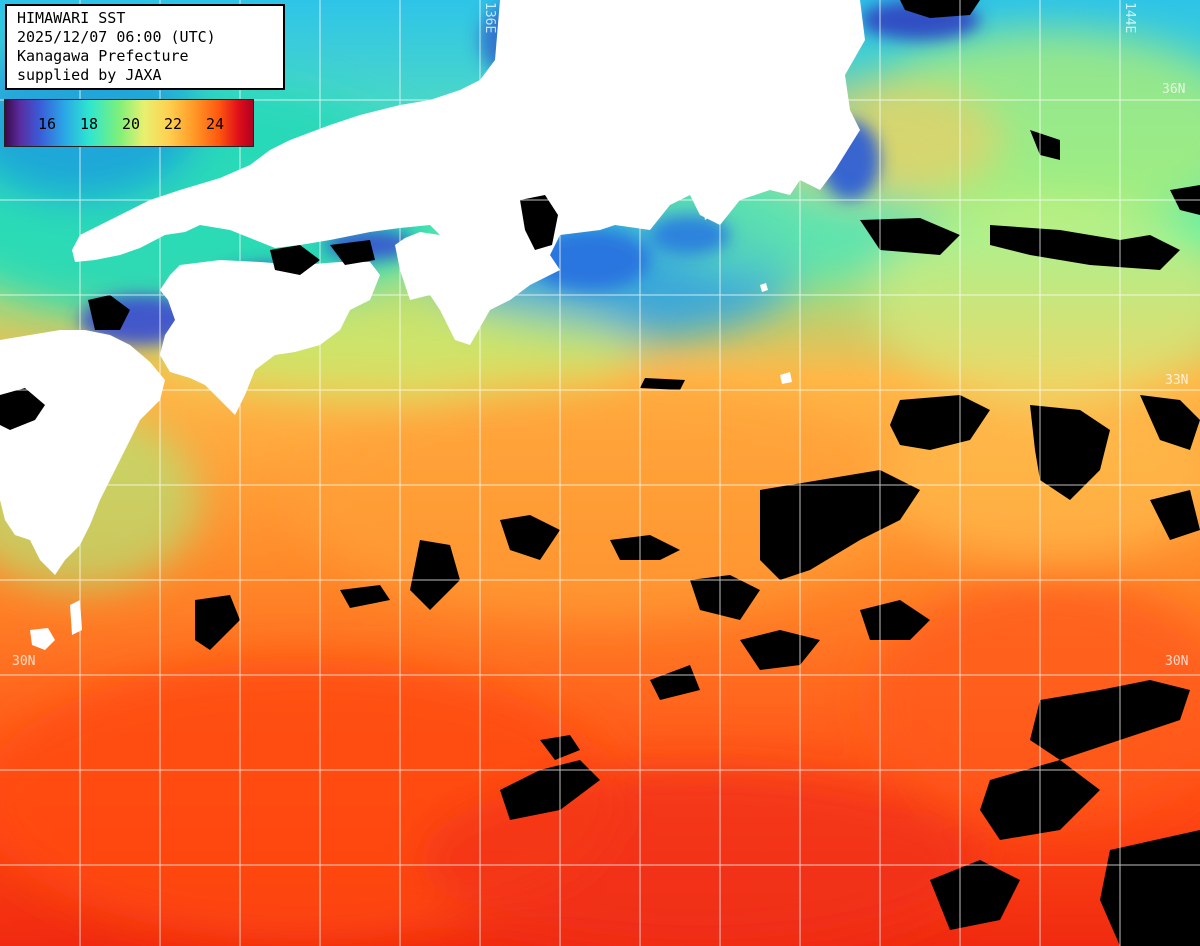  Describe the element at coordinates (89, 124) in the screenshot. I see `legend-tick-18: 18` at that location.